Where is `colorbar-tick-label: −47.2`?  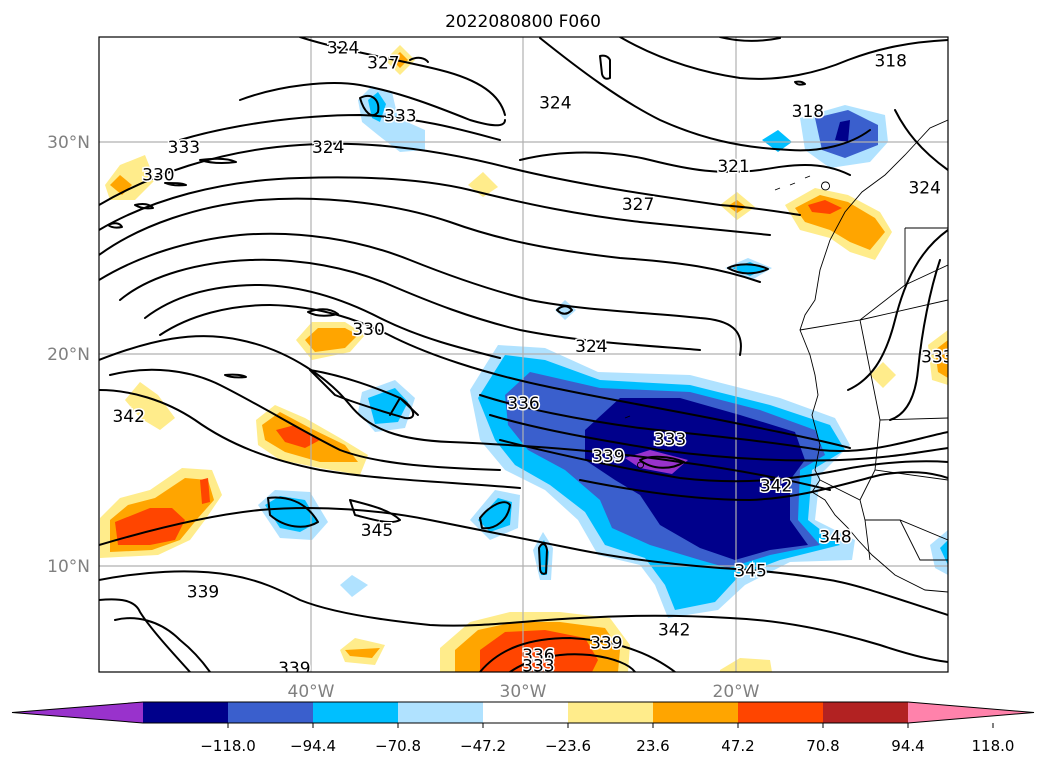 colorbar-tick-label: −47.2 is located at coordinates (483, 746).